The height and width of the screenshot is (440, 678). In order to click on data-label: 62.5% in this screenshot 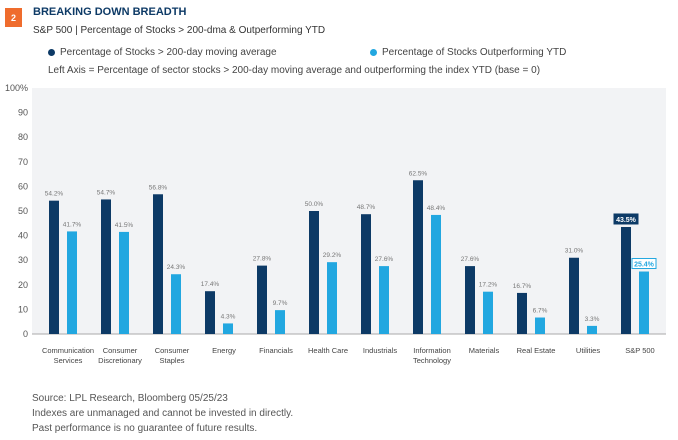, I will do `click(418, 173)`.